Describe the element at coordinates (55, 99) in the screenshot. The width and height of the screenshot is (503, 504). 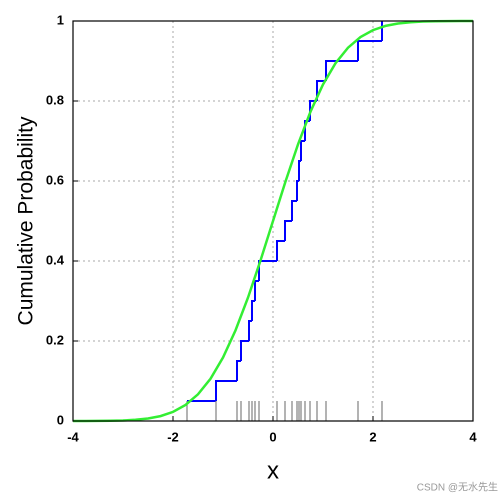
I see `y-tick-label: 0.8` at that location.